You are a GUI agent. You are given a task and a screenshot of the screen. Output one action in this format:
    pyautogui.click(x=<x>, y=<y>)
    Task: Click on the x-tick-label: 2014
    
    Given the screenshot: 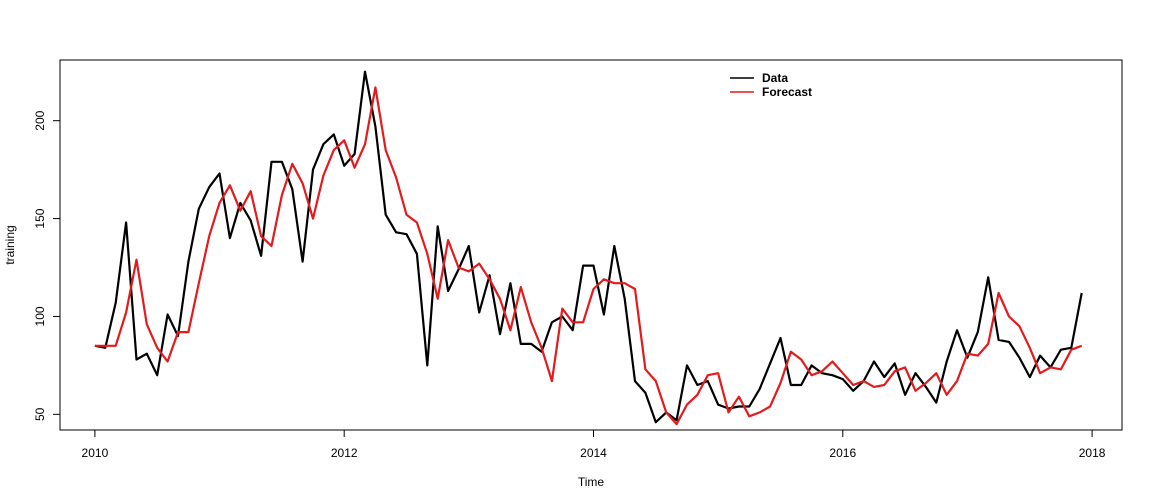 What is the action you would take?
    pyautogui.click(x=593, y=453)
    